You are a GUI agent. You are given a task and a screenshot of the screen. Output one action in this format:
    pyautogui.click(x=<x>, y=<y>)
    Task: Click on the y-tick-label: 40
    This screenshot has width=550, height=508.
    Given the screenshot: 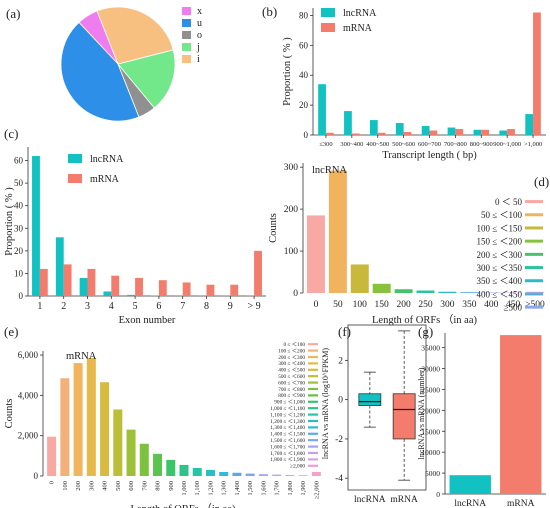 What is the action you would take?
    pyautogui.click(x=304, y=75)
    